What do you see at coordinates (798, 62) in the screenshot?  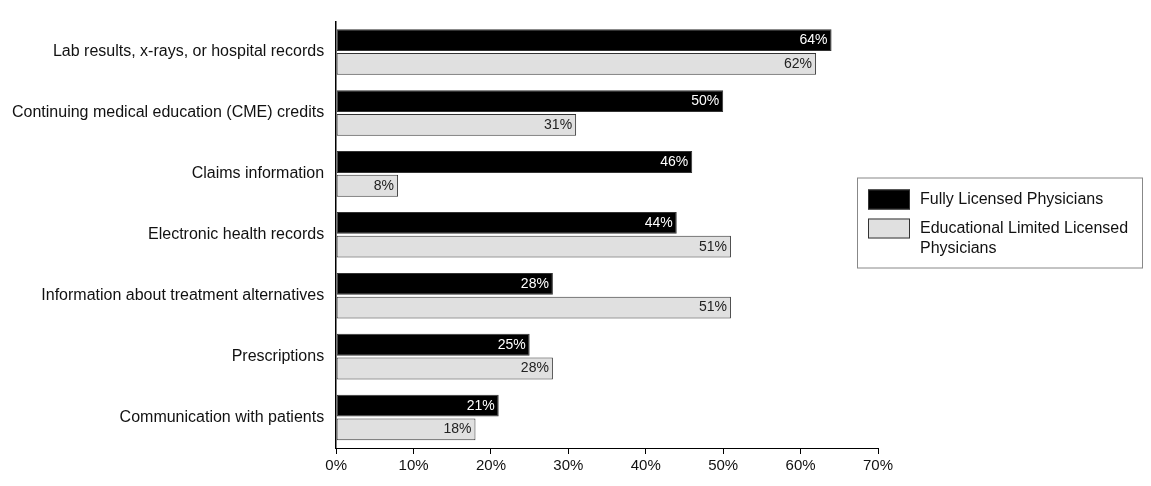 I see `data-label: 62%` at bounding box center [798, 62].